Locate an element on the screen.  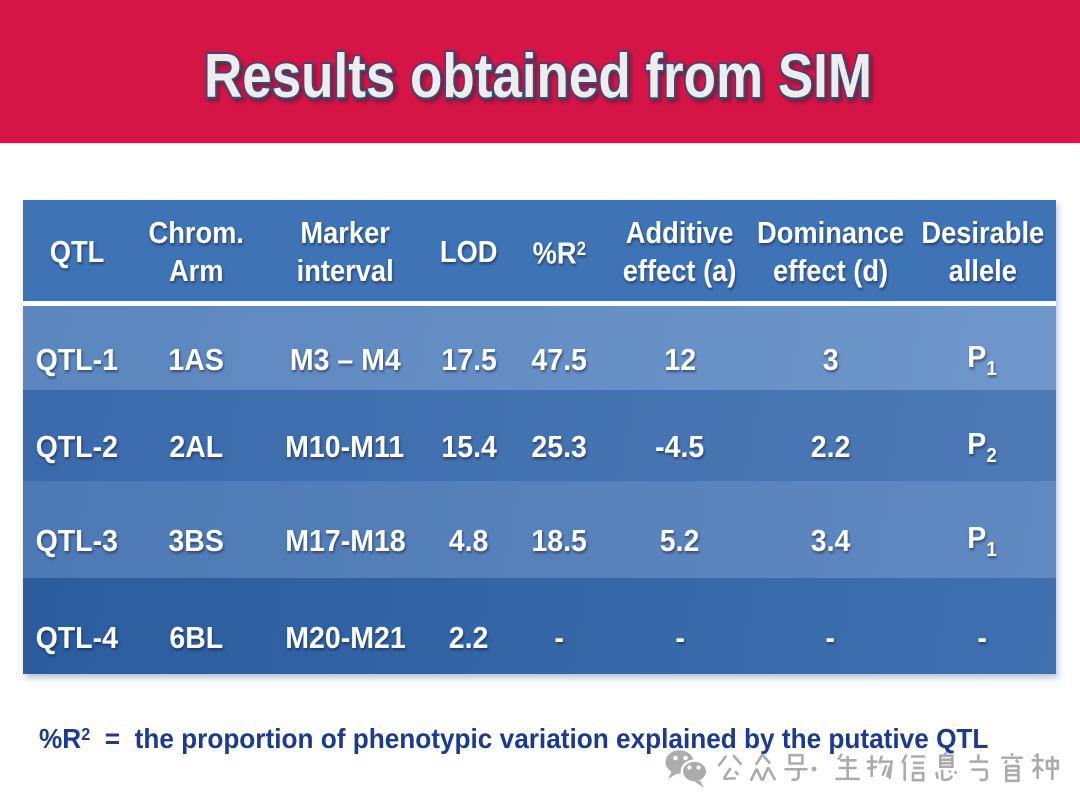
svg-text: Results obtained from SIM is located at coordinates (538, 76).